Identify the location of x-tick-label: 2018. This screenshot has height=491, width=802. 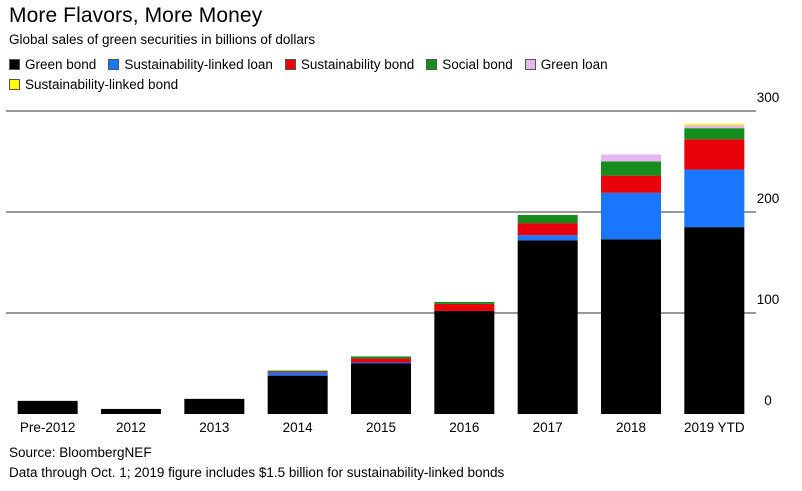
(631, 427).